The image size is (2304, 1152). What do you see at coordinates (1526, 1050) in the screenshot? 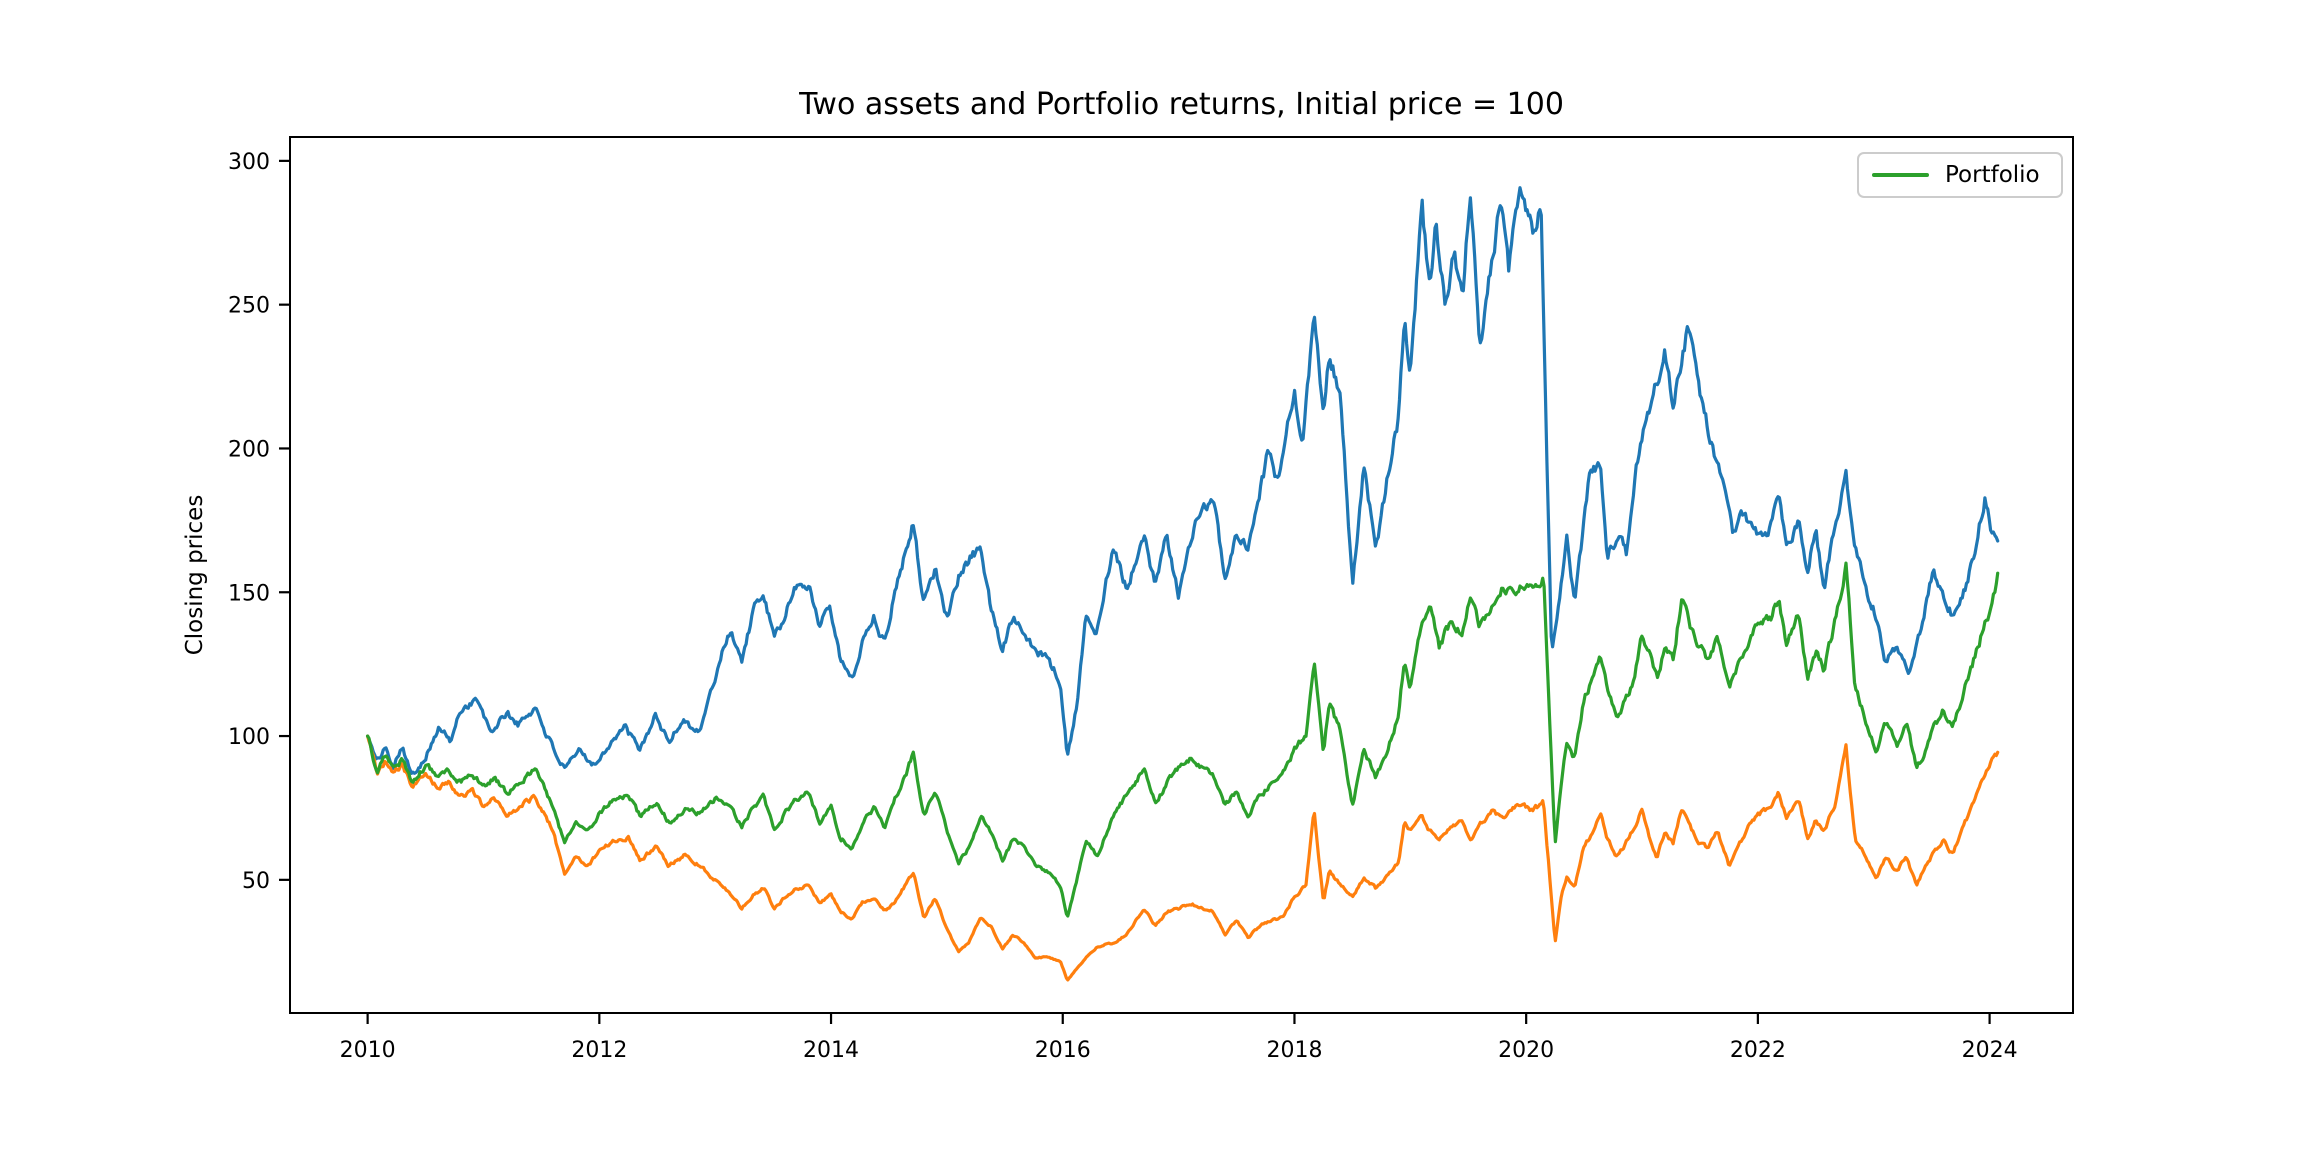
I see `x-tick-label: 2020` at bounding box center [1526, 1050].